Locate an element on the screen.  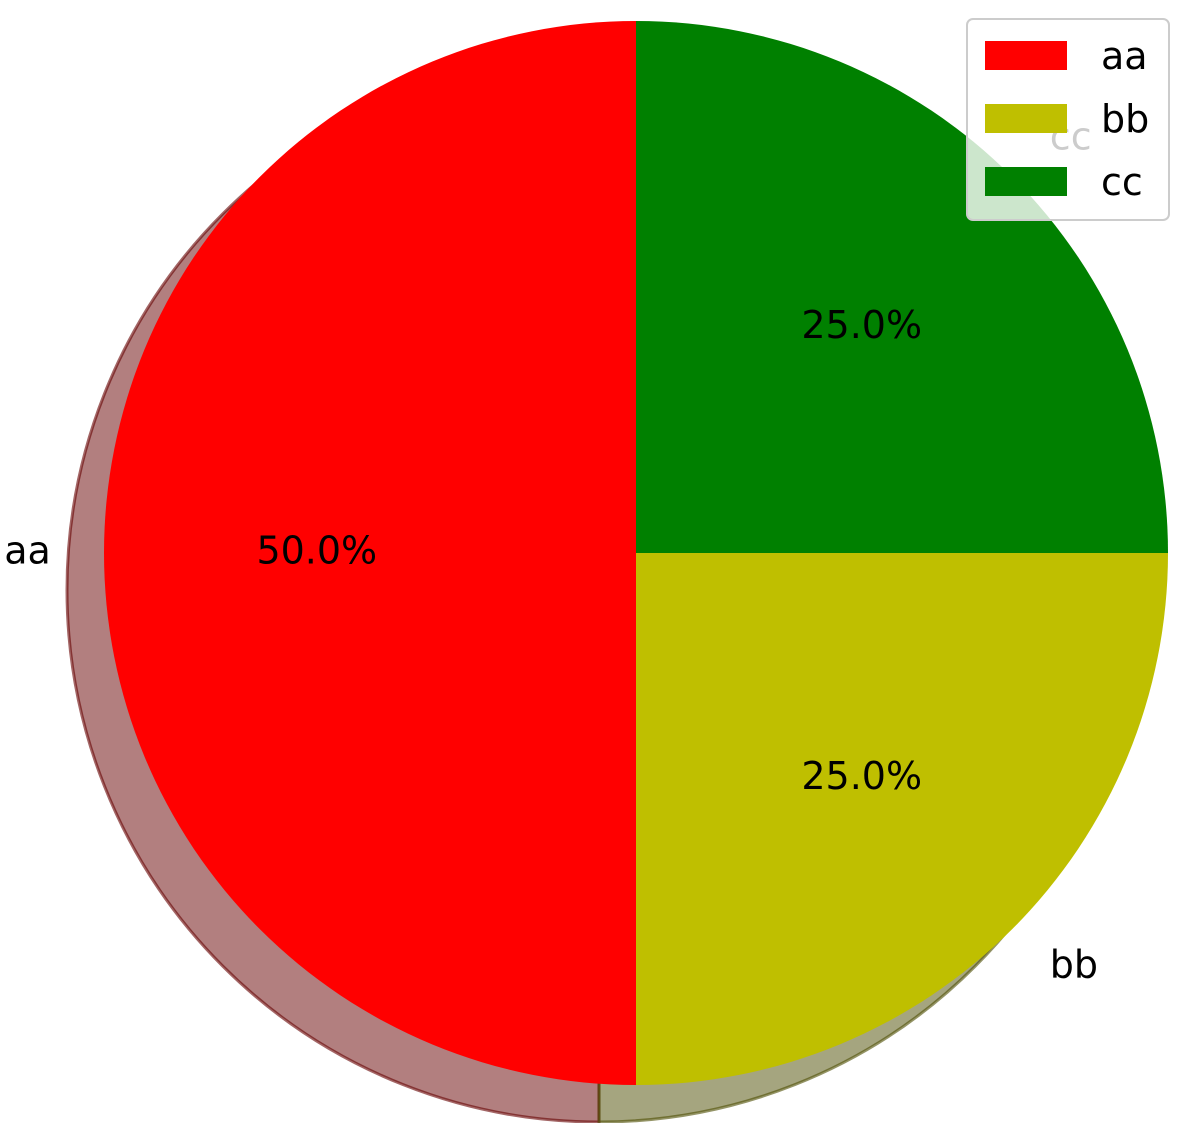
slice-percent-cc: 25.0% is located at coordinates (861, 325).